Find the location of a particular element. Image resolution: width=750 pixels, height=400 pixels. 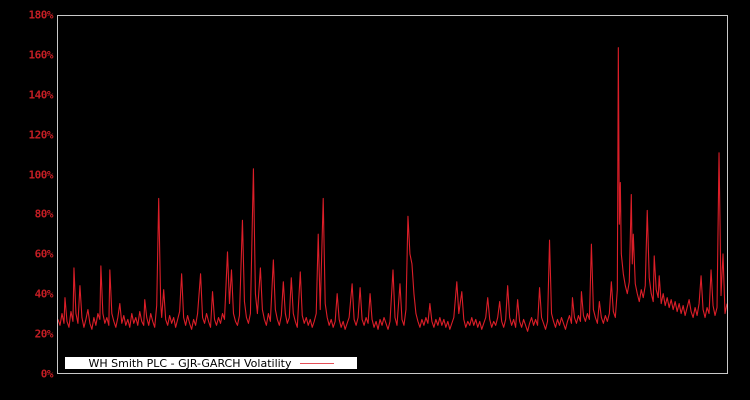

legend-line-sample is located at coordinates (316, 363).